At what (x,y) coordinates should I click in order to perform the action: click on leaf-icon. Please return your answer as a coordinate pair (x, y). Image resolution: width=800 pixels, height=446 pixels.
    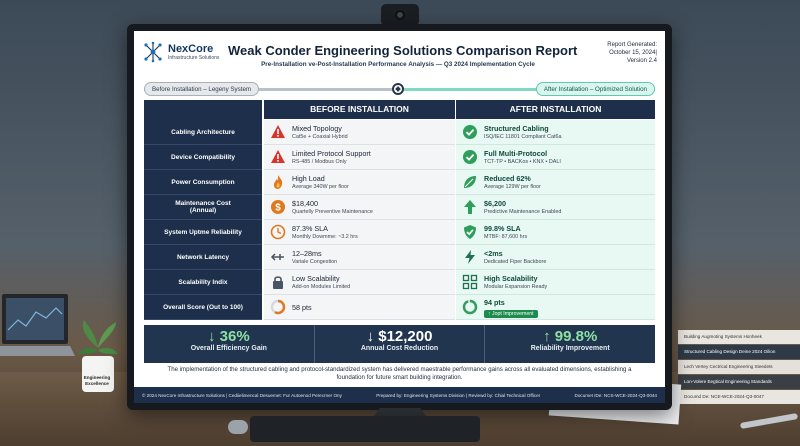
    Looking at the image, I should click on (470, 182).